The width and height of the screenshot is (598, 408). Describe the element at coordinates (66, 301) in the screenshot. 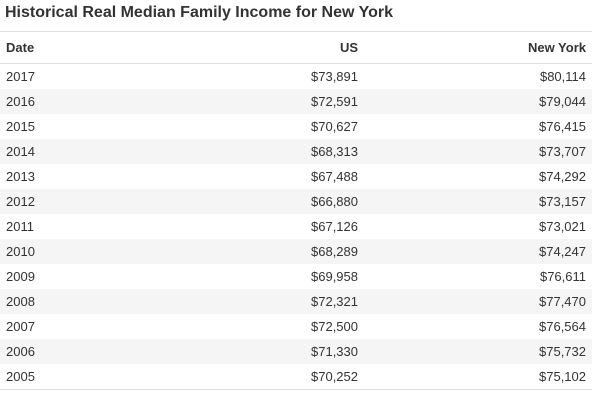

I see `cell-date: 2008` at that location.